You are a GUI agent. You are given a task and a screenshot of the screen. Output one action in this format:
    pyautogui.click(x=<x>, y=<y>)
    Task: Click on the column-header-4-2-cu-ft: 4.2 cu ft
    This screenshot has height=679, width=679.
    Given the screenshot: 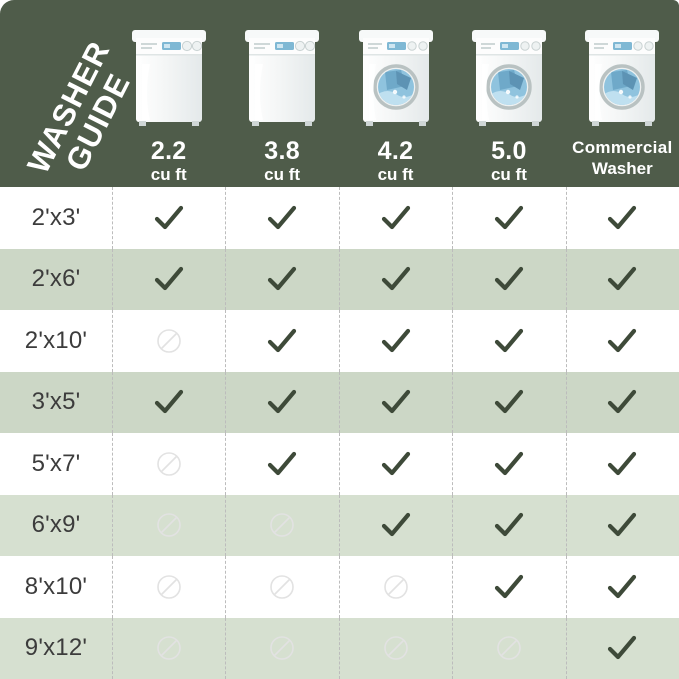 What is the action you would take?
    pyautogui.click(x=395, y=93)
    